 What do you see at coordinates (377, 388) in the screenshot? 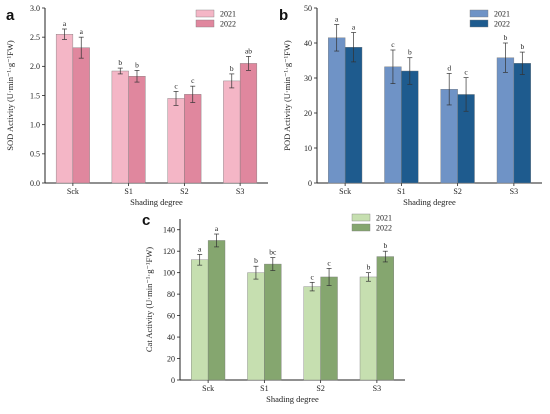
I see `panel-c-x-tick-label: S3` at bounding box center [377, 388].